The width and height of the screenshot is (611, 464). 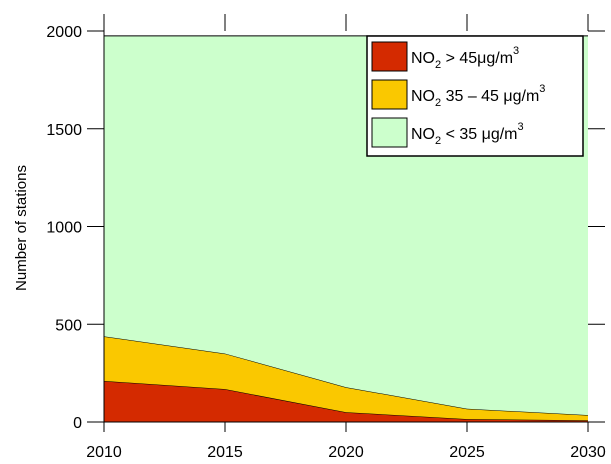 I want to click on area-high, so click(x=346, y=401).